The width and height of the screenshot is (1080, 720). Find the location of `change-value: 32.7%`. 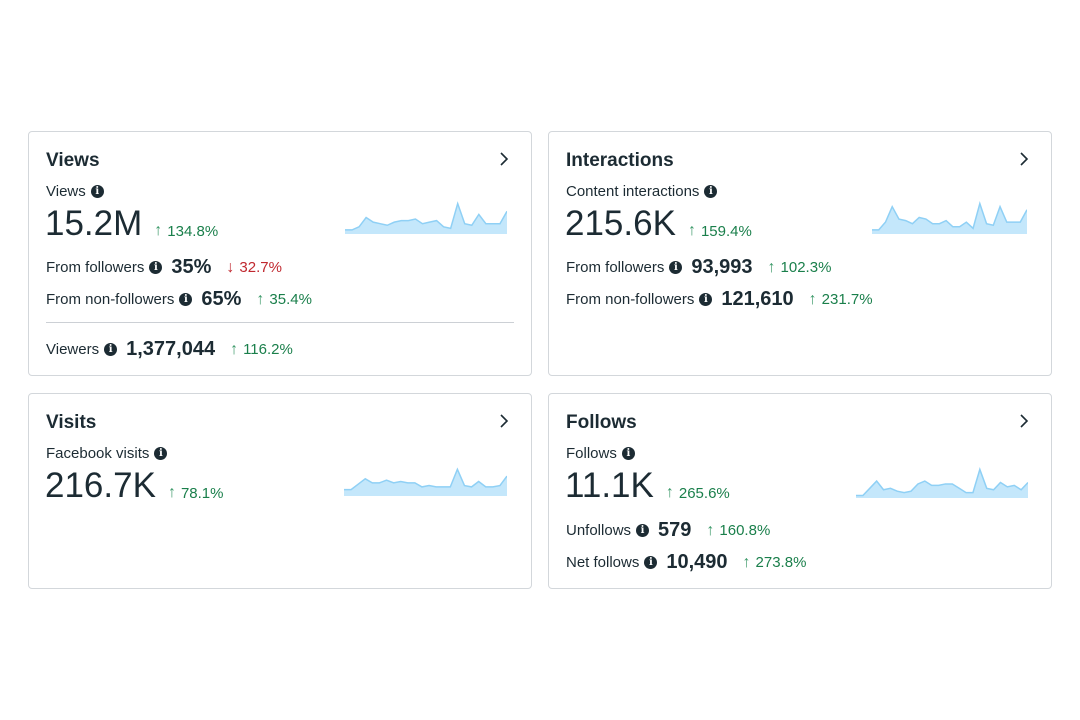

change-value: 32.7% is located at coordinates (260, 267).